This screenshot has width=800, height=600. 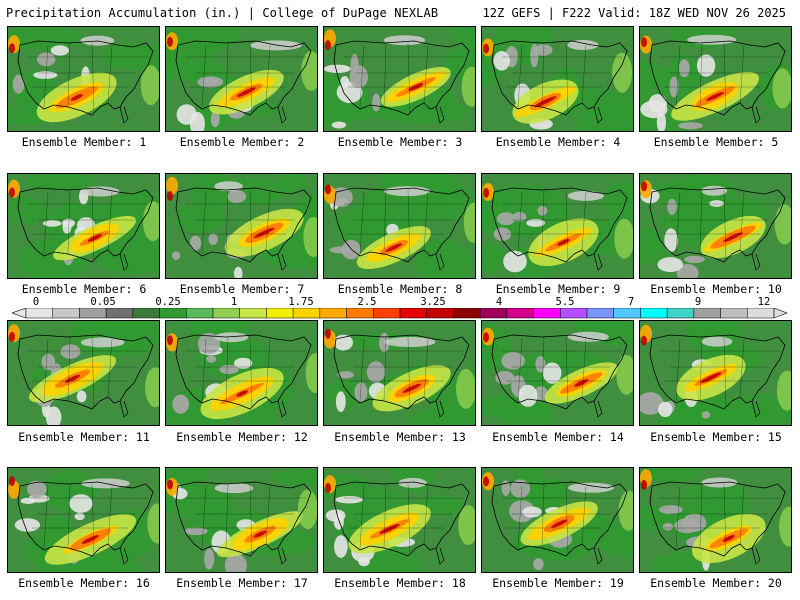 I want to click on ensemble-member-label: Ensemble Member: 3, so click(x=400, y=142).